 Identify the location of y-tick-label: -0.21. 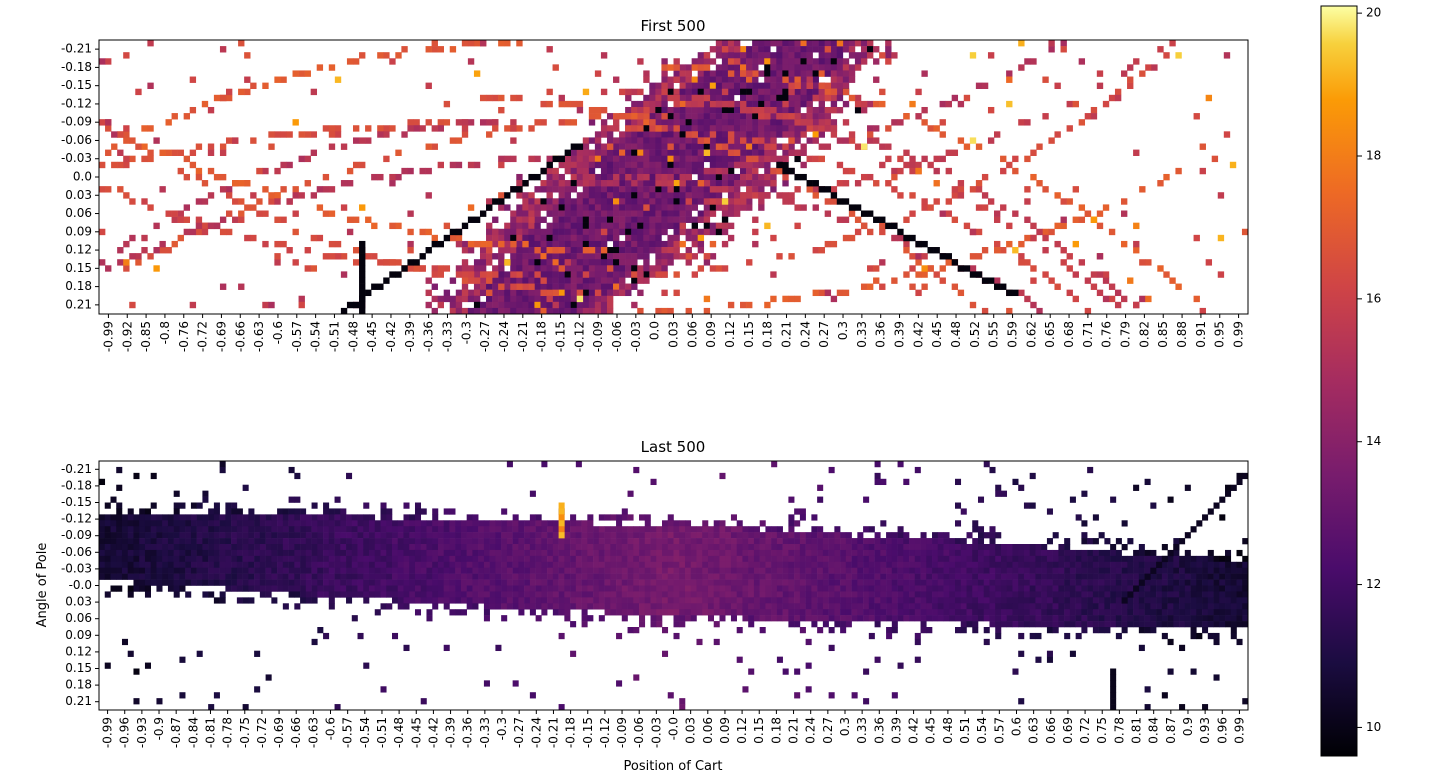
(76, 49).